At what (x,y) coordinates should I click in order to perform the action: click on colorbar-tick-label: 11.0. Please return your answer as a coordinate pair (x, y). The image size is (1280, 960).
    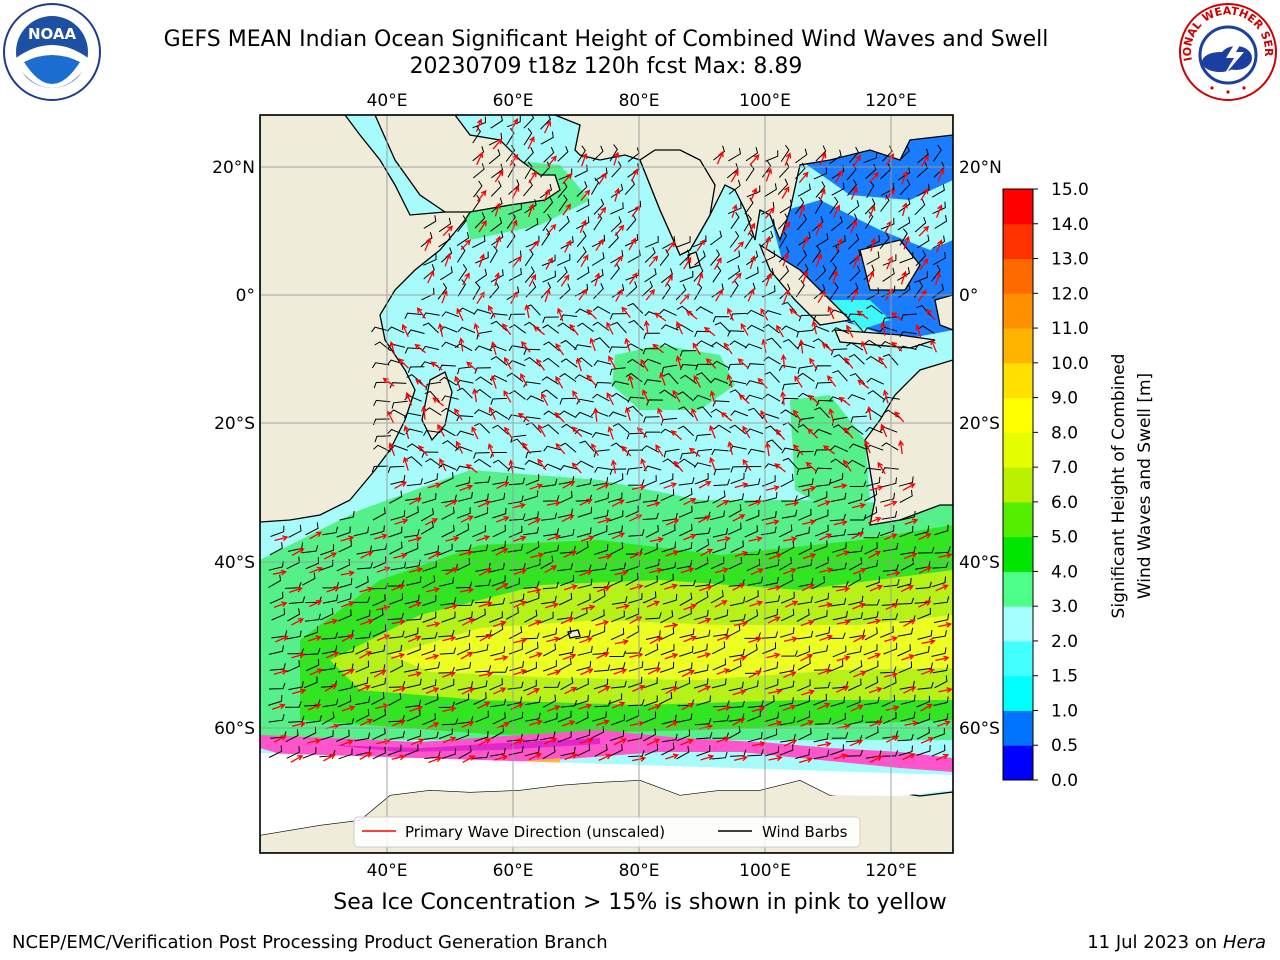
    Looking at the image, I should click on (1070, 329).